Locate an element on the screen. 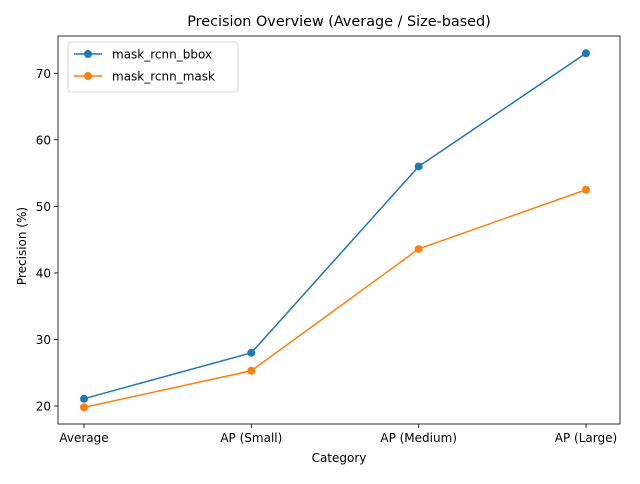 This screenshot has width=640, height=484. x-tick-label: AP (Medium) is located at coordinates (418, 438).